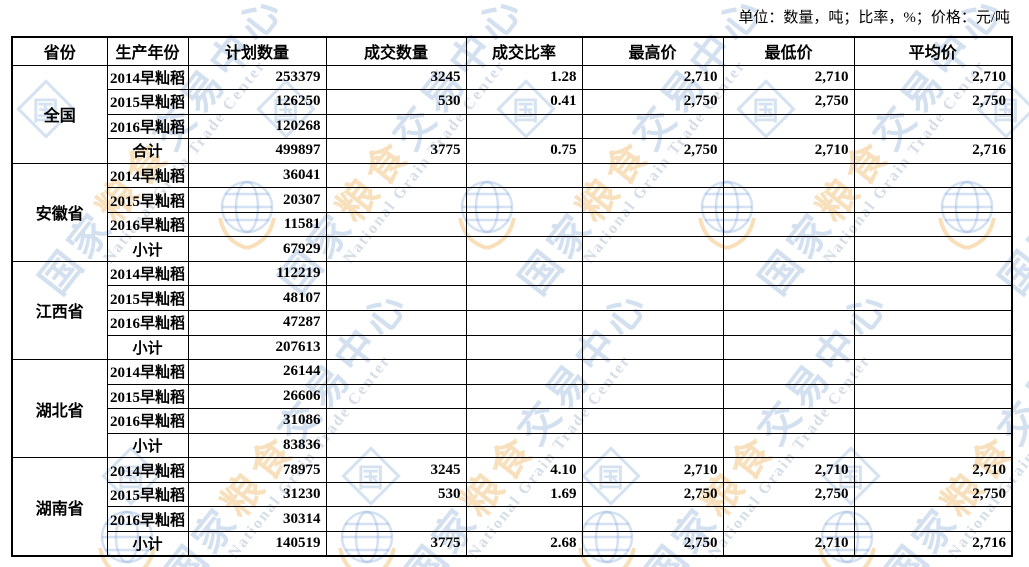  I want to click on table-row: 2016早籼稻 47287, so click(512, 322).